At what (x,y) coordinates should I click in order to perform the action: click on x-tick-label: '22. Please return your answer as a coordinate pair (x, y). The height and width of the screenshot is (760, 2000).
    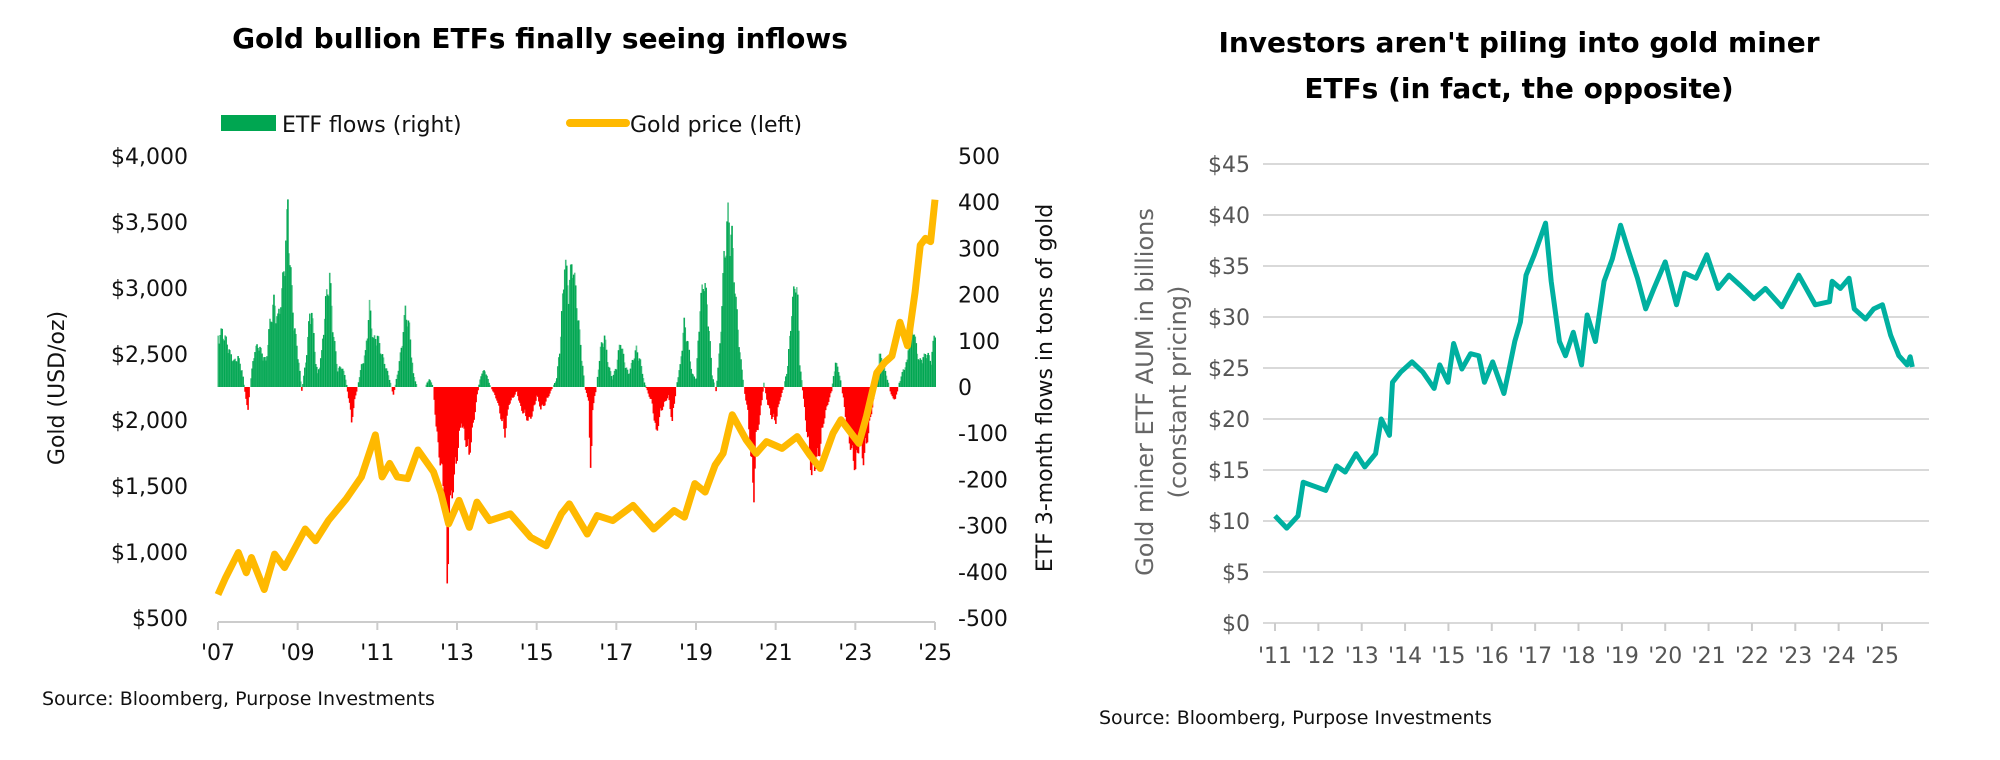
    Looking at the image, I should click on (1752, 656).